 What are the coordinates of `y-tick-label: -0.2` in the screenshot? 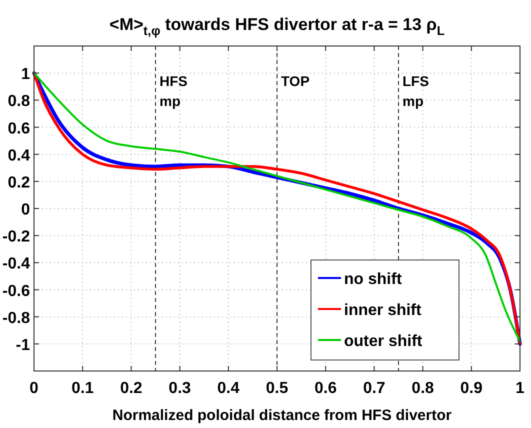 It's located at (16, 237).